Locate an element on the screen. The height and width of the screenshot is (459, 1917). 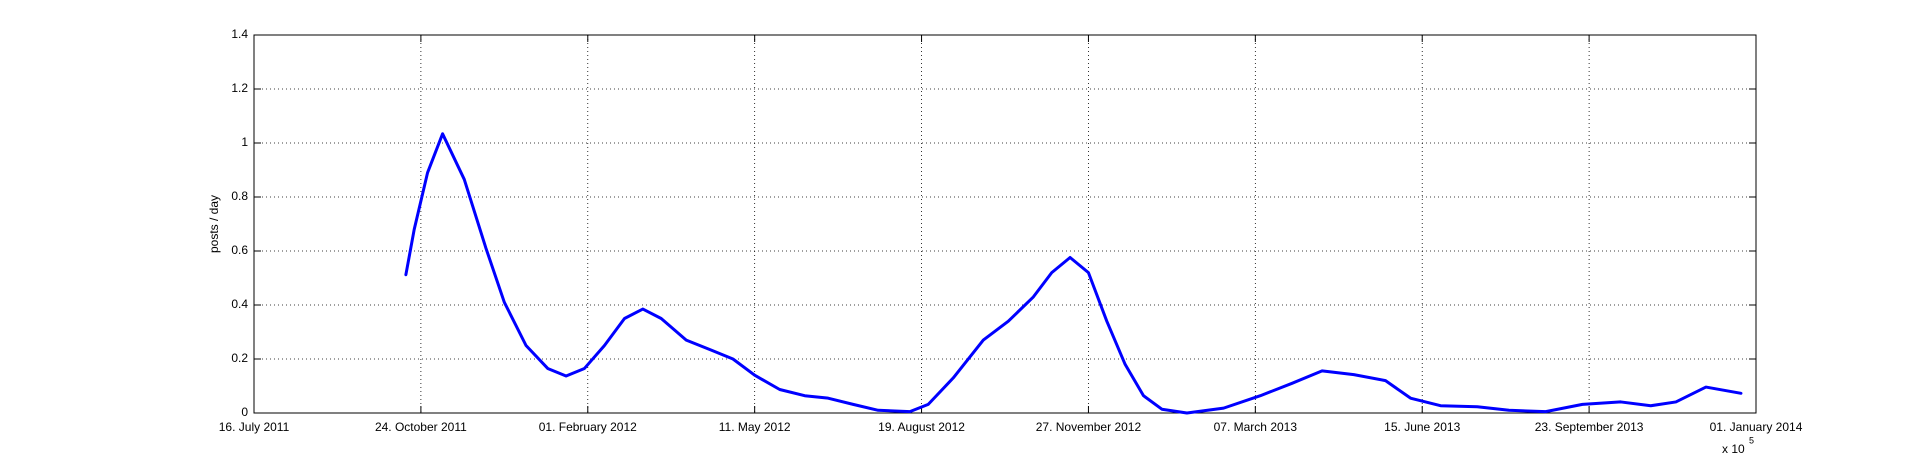
x-tick-label: 11. May 2012 is located at coordinates (755, 427).